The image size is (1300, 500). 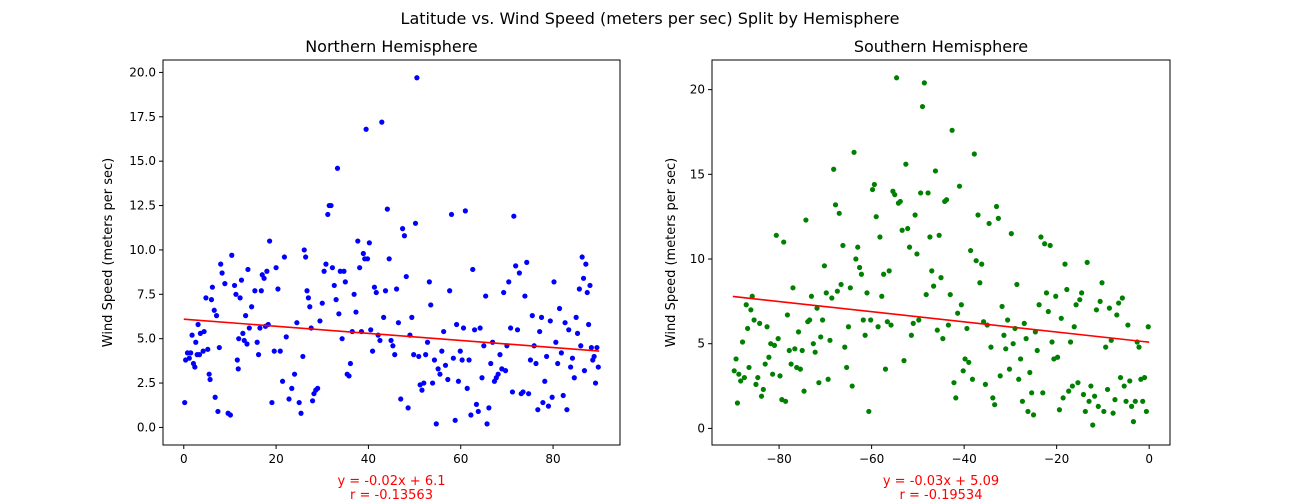 I want to click on southern-y-tick-label: 0, so click(x=701, y=428).